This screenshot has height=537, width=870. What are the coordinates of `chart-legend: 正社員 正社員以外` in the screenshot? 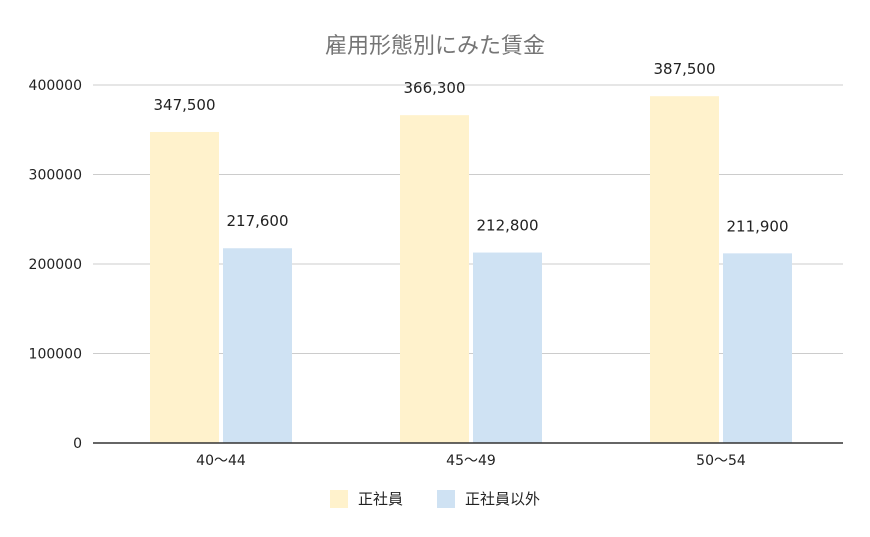 It's located at (435, 498).